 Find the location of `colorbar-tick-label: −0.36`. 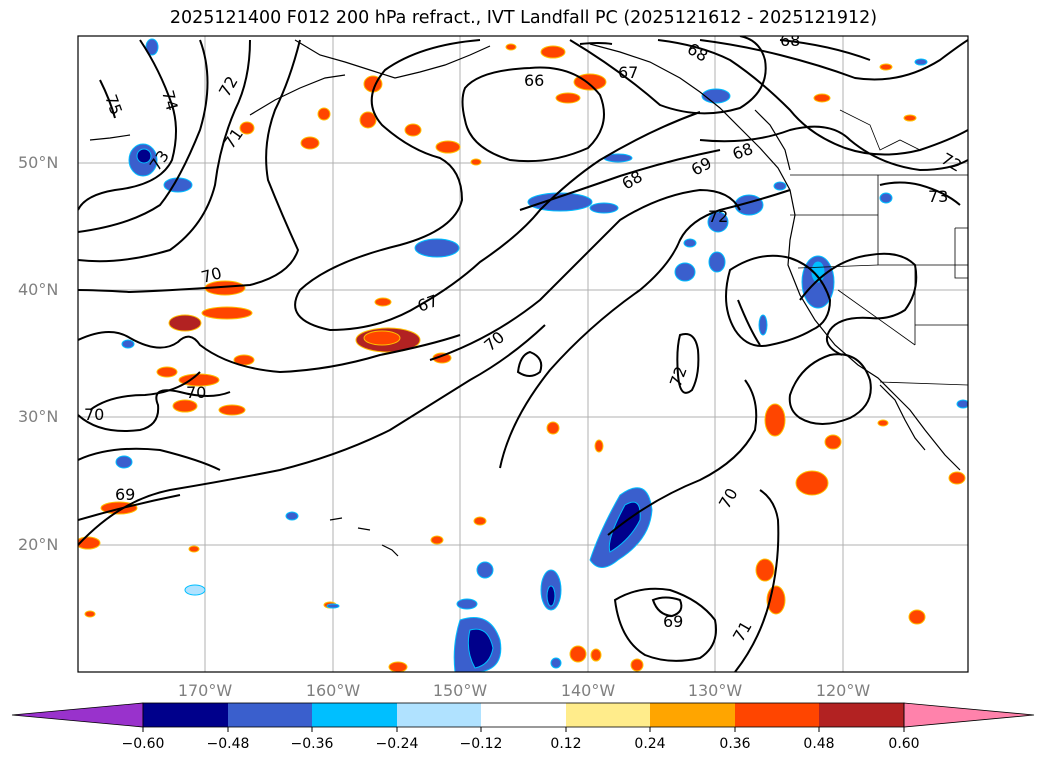

colorbar-tick-label: −0.36 is located at coordinates (312, 744).